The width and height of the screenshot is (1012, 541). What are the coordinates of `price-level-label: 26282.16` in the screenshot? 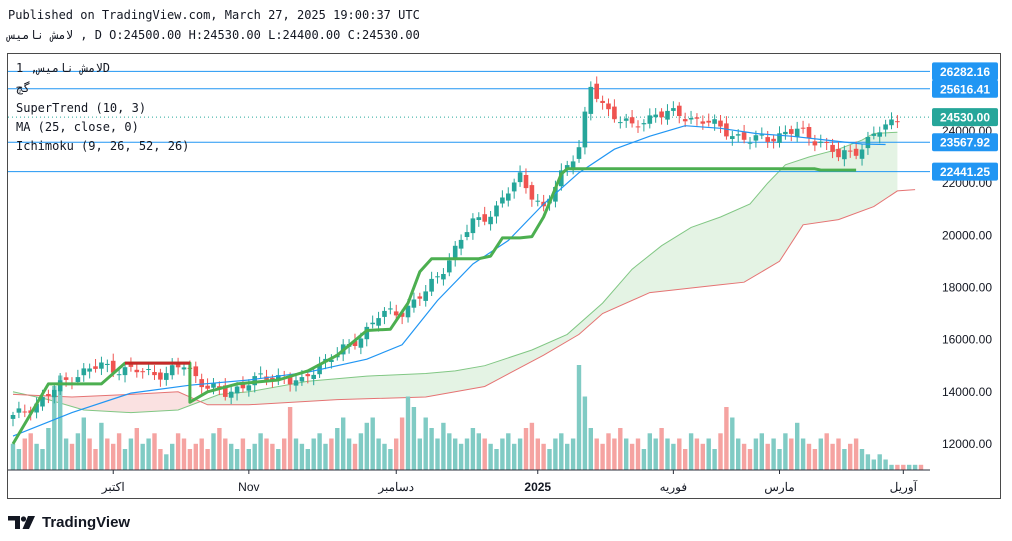 It's located at (965, 72).